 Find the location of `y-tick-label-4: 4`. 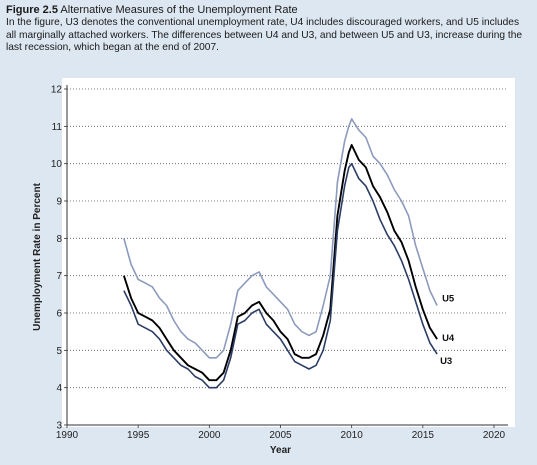

y-tick-label-4: 4 is located at coordinates (59, 388).